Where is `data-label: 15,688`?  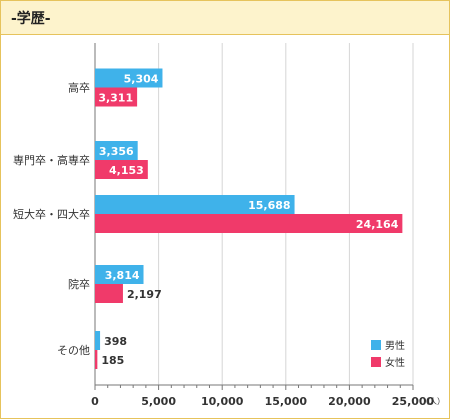
data-label: 15,688 is located at coordinates (269, 205).